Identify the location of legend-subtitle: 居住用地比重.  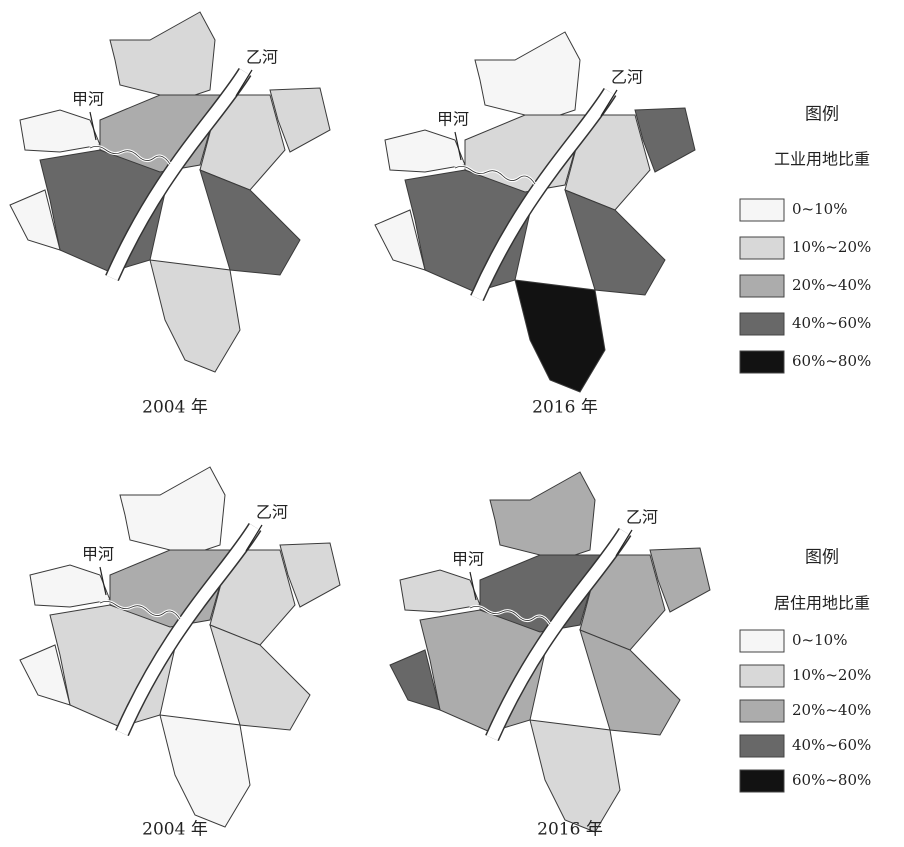
(822, 603).